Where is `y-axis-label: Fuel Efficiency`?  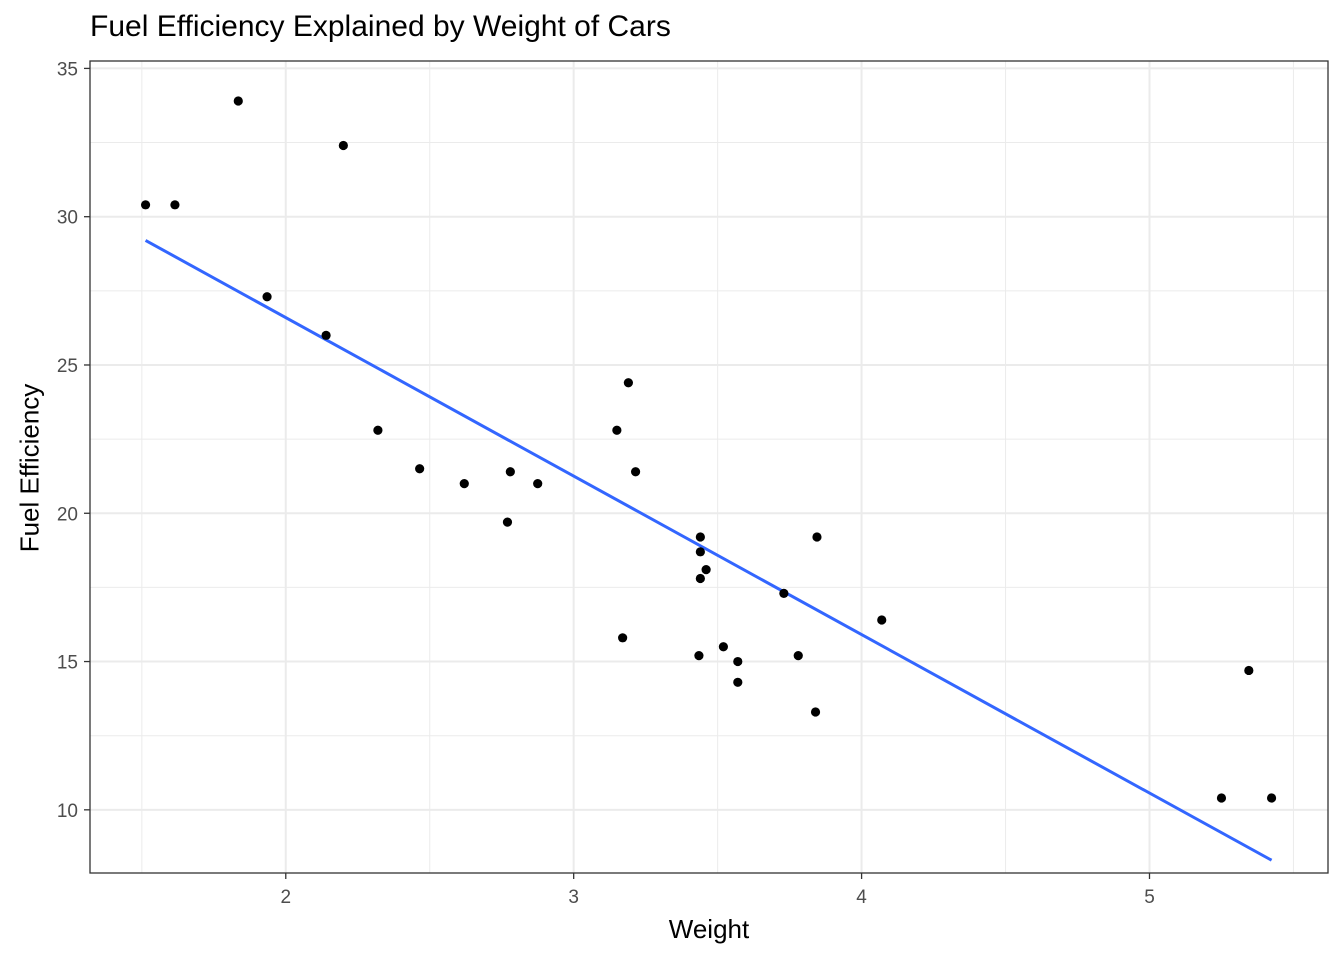
y-axis-label: Fuel Efficiency is located at coordinates (29, 468).